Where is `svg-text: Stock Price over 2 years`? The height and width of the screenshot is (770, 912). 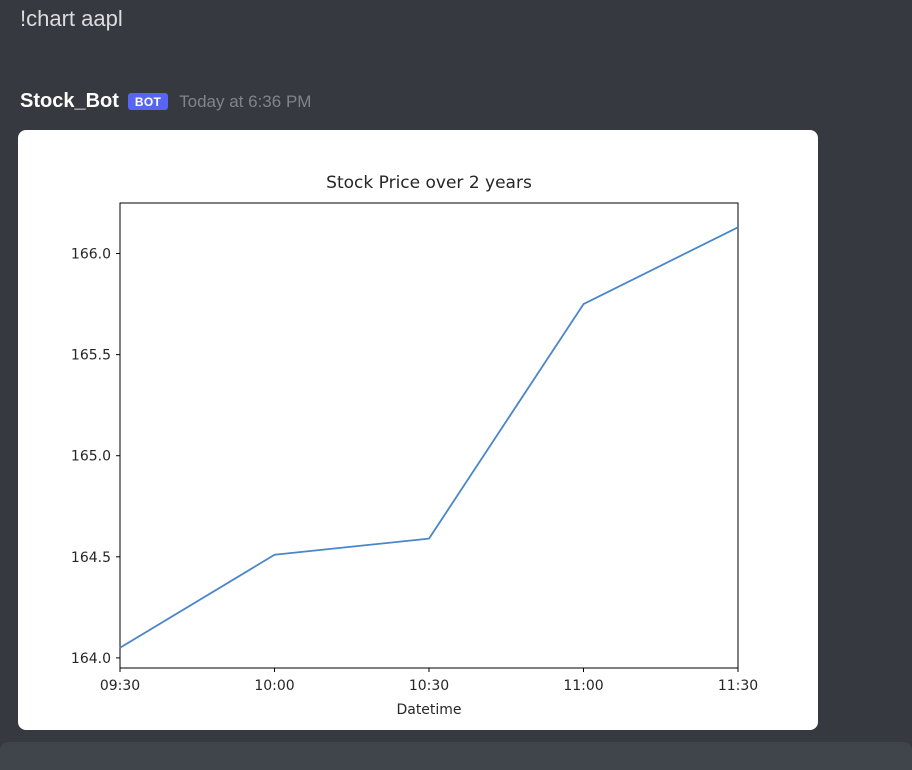
svg-text: Stock Price over 2 years is located at coordinates (429, 183).